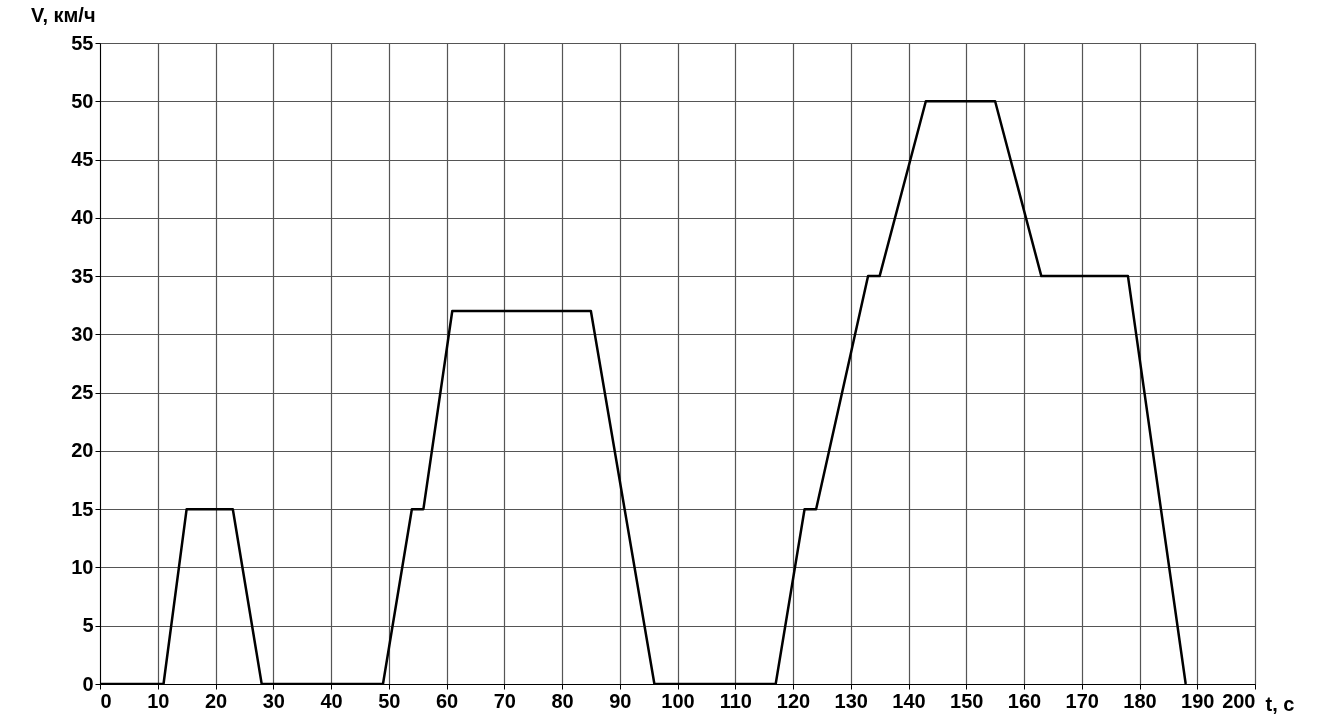 The width and height of the screenshot is (1331, 723). Describe the element at coordinates (331, 700) in the screenshot. I see `x-tick-label: 40` at that location.